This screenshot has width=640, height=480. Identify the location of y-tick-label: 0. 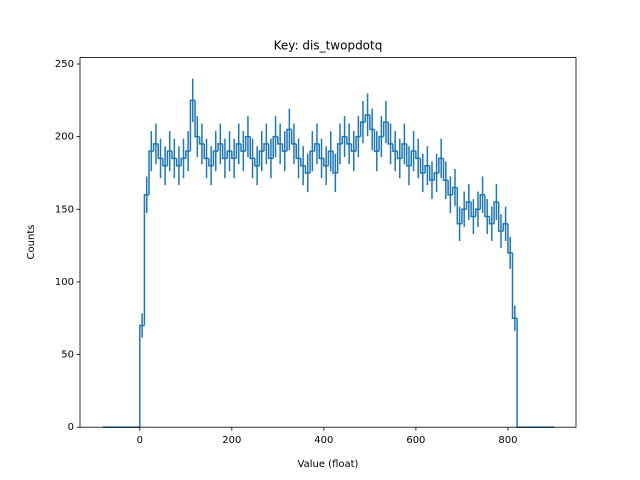
(71, 427).